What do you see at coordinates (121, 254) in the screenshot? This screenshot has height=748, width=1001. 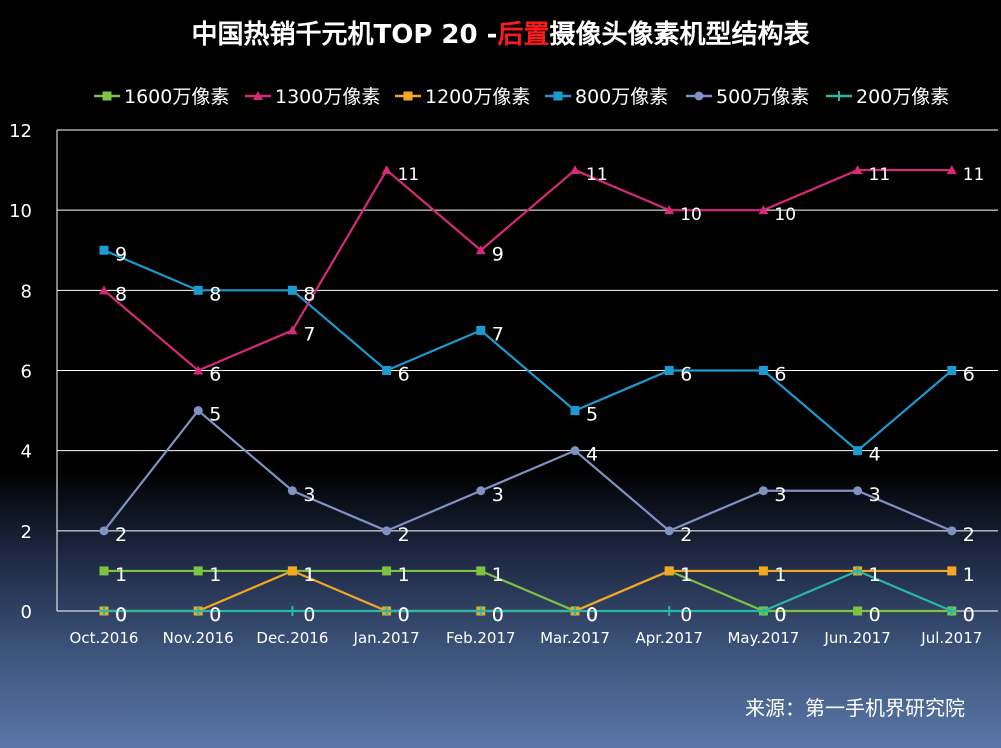 I see `data-label: 9` at bounding box center [121, 254].